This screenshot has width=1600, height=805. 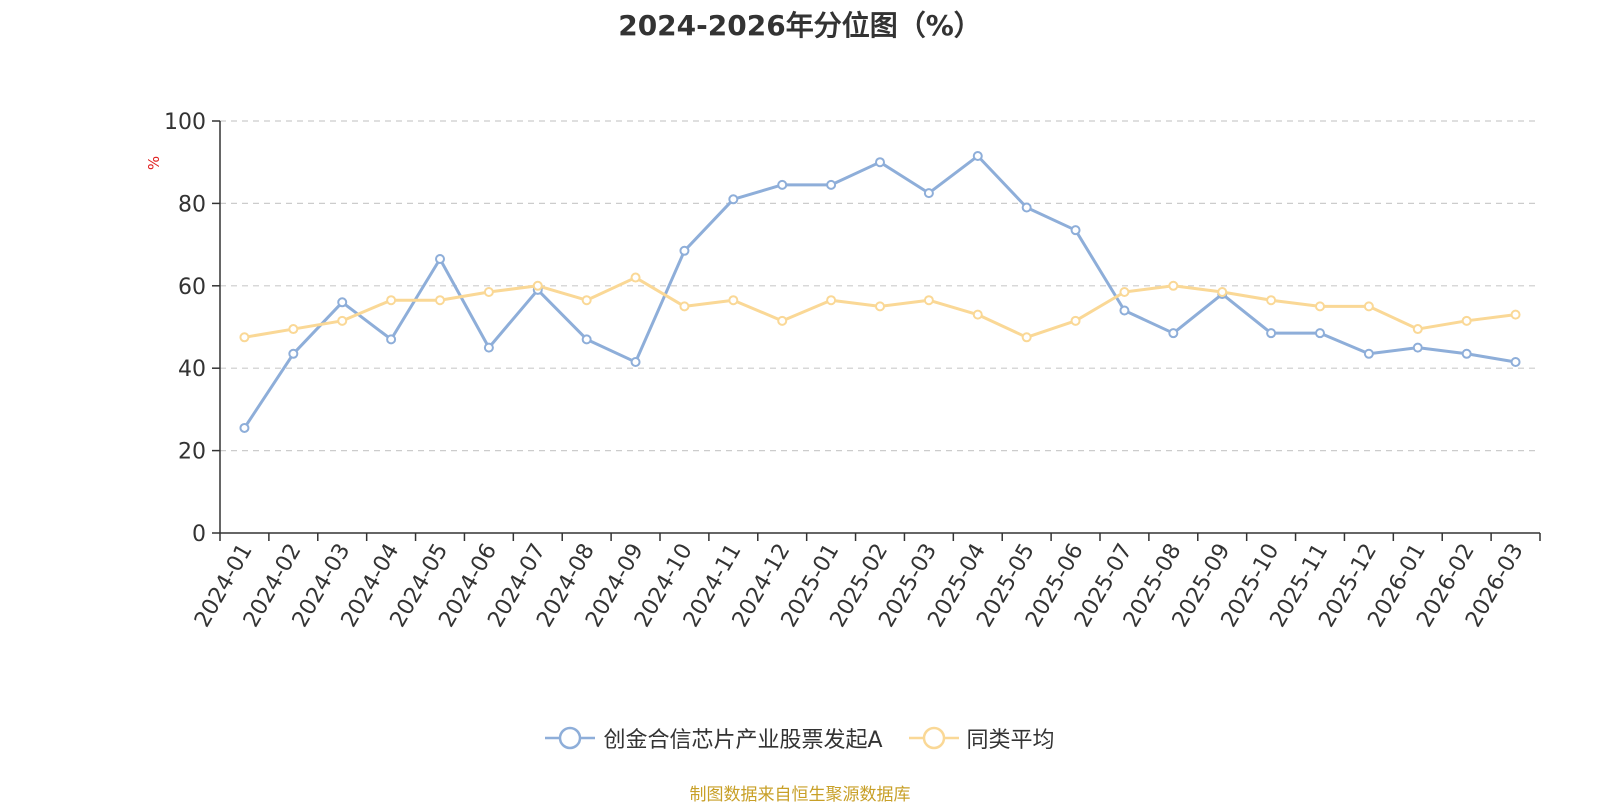 What do you see at coordinates (1010, 740) in the screenshot?
I see `legend-label-average: 同类平均` at bounding box center [1010, 740].